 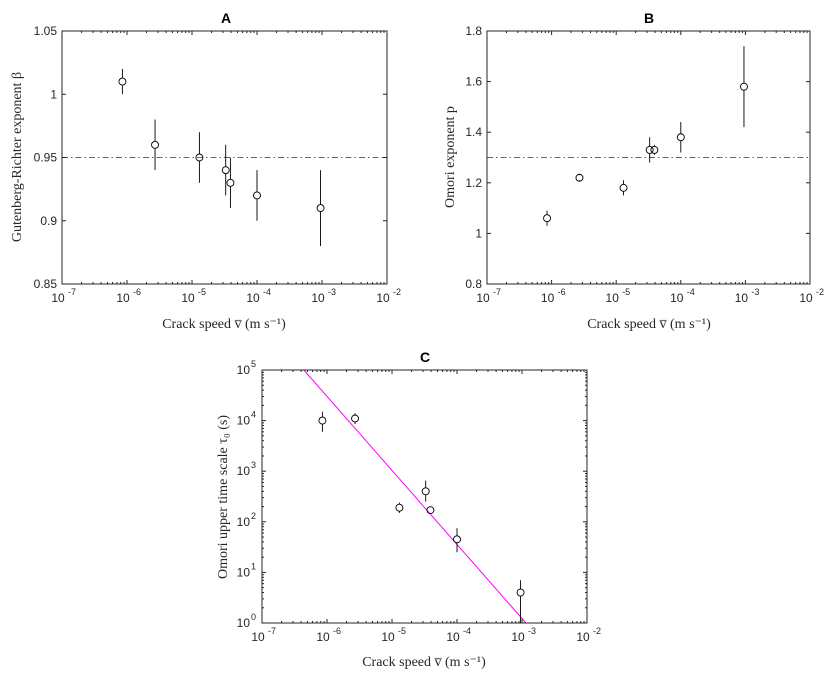 I want to click on panel-b-title: B, so click(x=649, y=18).